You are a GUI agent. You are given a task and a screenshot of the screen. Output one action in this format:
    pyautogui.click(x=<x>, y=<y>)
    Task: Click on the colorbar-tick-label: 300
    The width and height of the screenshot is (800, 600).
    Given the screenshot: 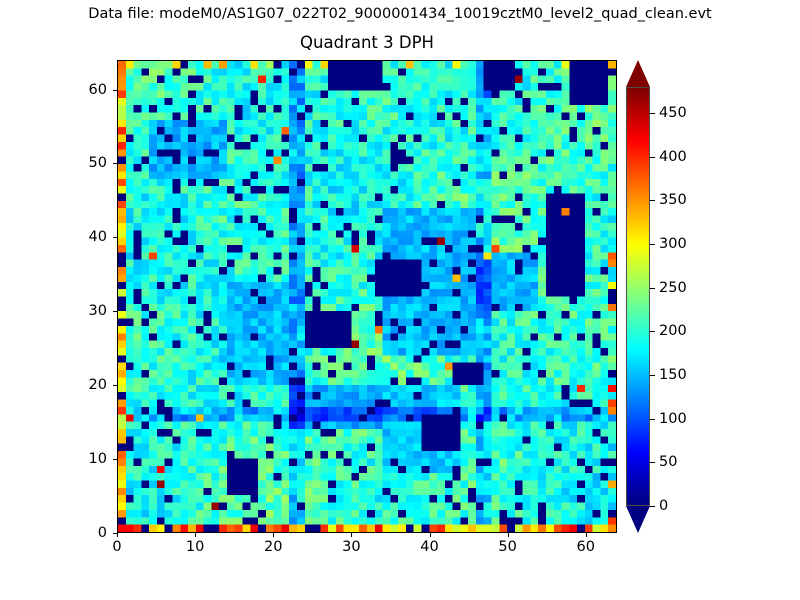 What is the action you would take?
    pyautogui.click(x=673, y=244)
    